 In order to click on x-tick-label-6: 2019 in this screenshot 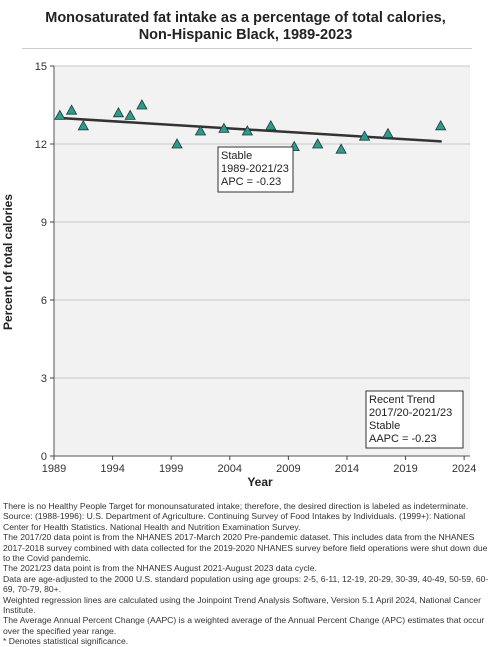, I will do `click(405, 469)`.